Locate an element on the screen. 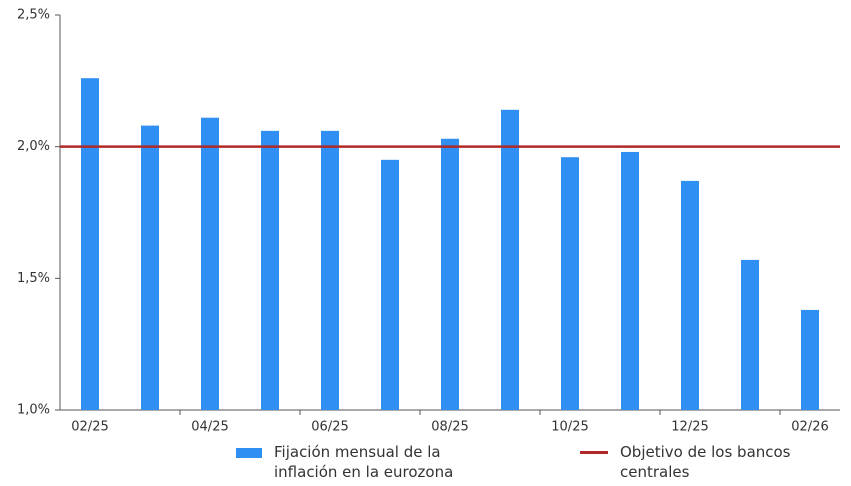 The image size is (851, 486). legend-item: Objetivo de los bancos centrales is located at coordinates (705, 462).